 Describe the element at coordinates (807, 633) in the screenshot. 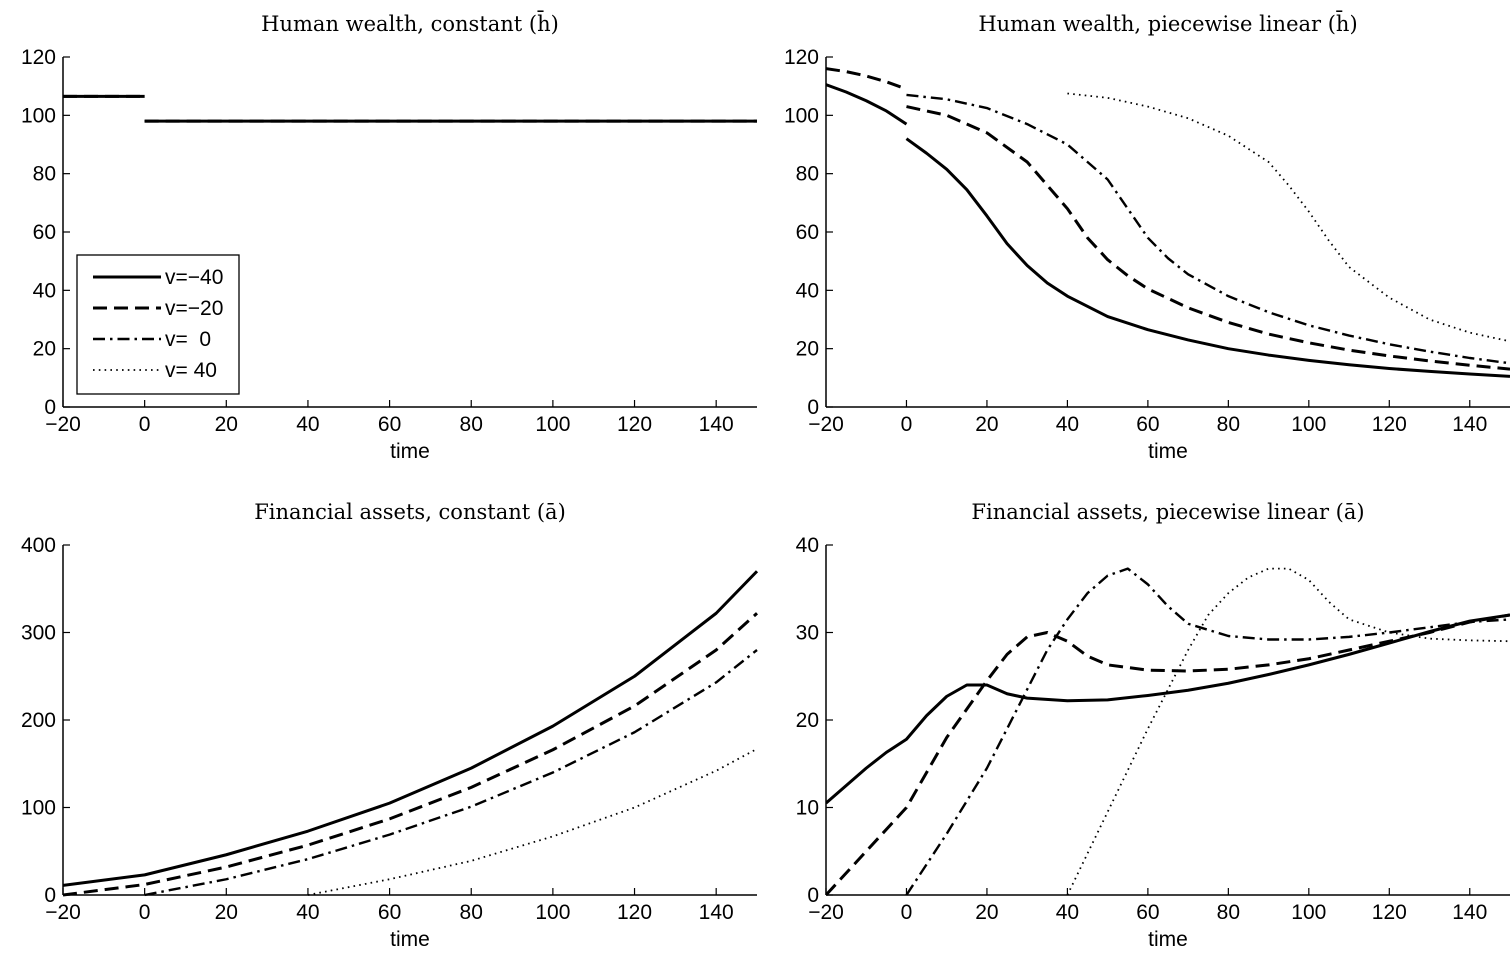

I see `y-tick-label: 30` at that location.